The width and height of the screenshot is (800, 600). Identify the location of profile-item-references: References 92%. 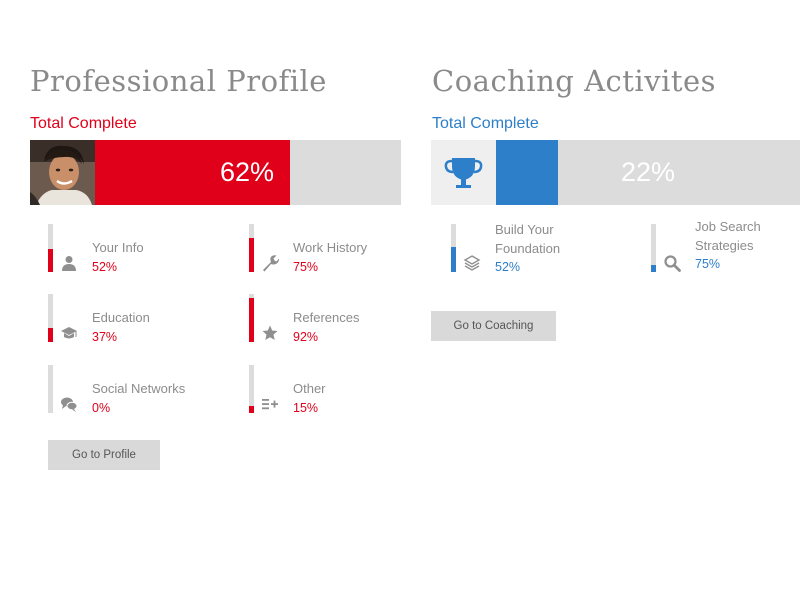
(344, 319).